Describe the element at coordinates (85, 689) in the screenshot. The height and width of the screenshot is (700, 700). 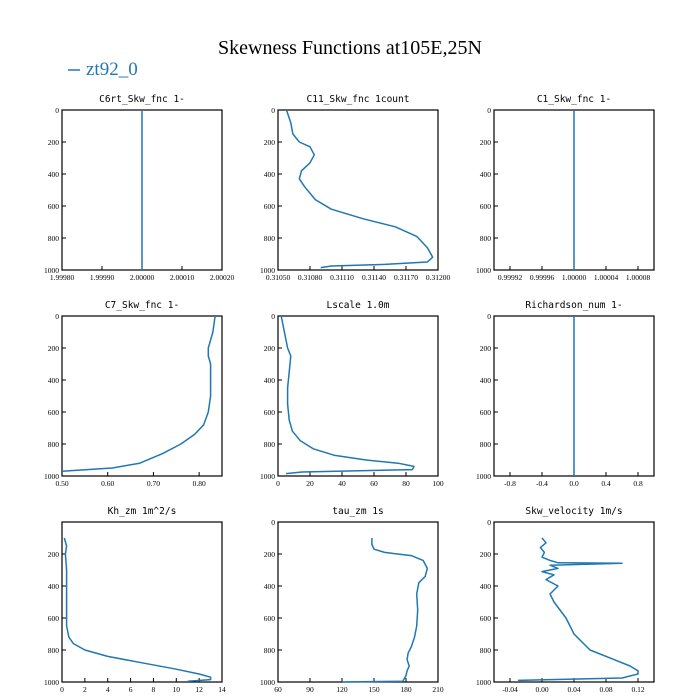
I see `x-tick-label: 2` at that location.